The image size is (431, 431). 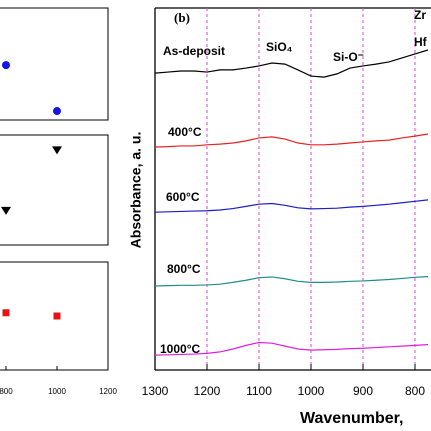 I want to click on series-label: 1000°C, so click(x=180, y=349).